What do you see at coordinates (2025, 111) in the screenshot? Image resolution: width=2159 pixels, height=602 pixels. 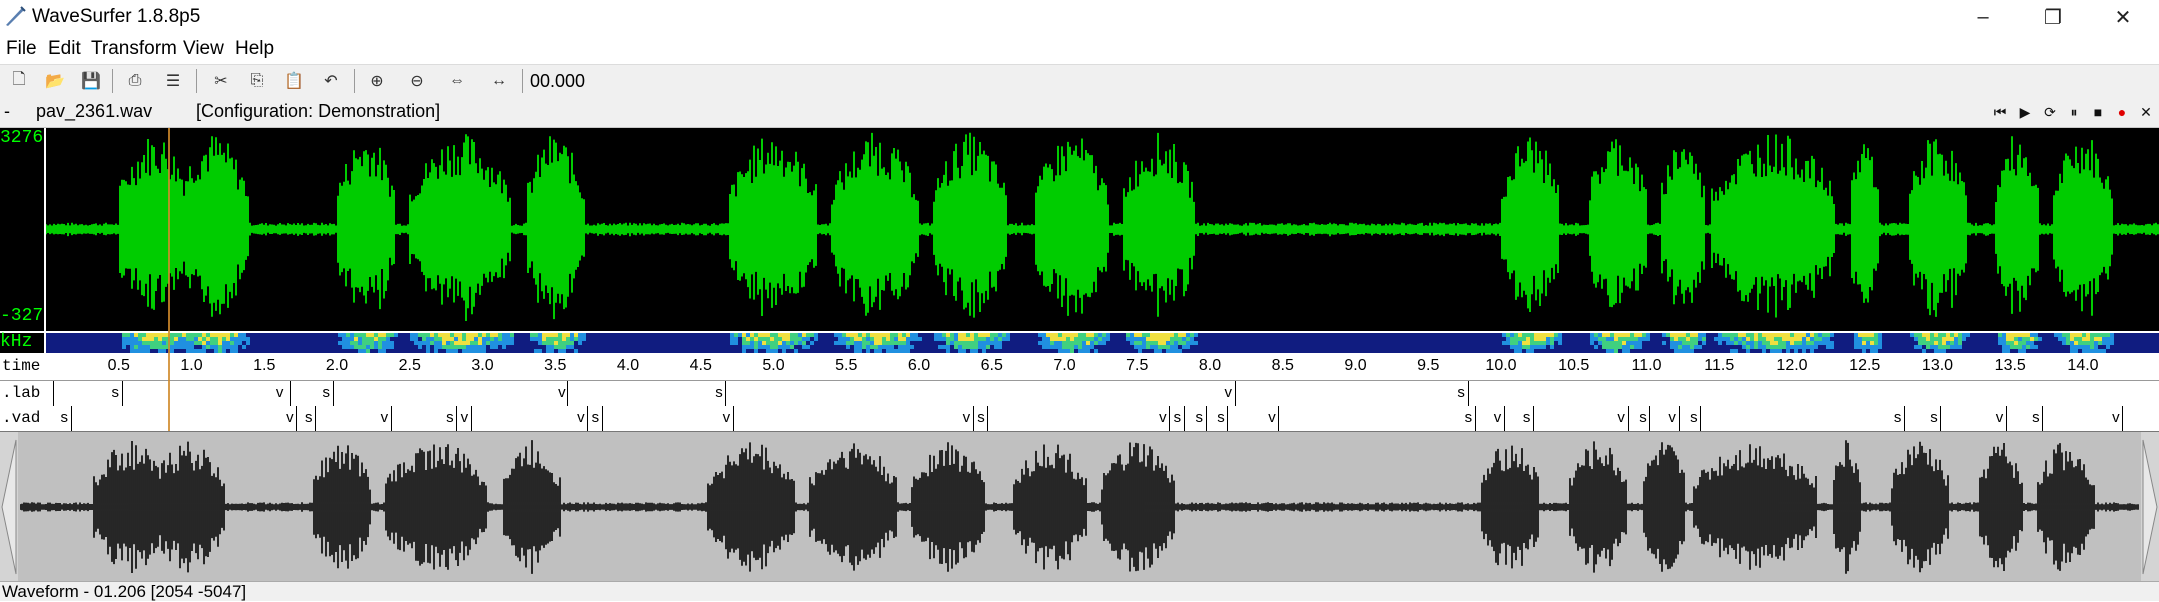 I see `play-icon: ▶` at bounding box center [2025, 111].